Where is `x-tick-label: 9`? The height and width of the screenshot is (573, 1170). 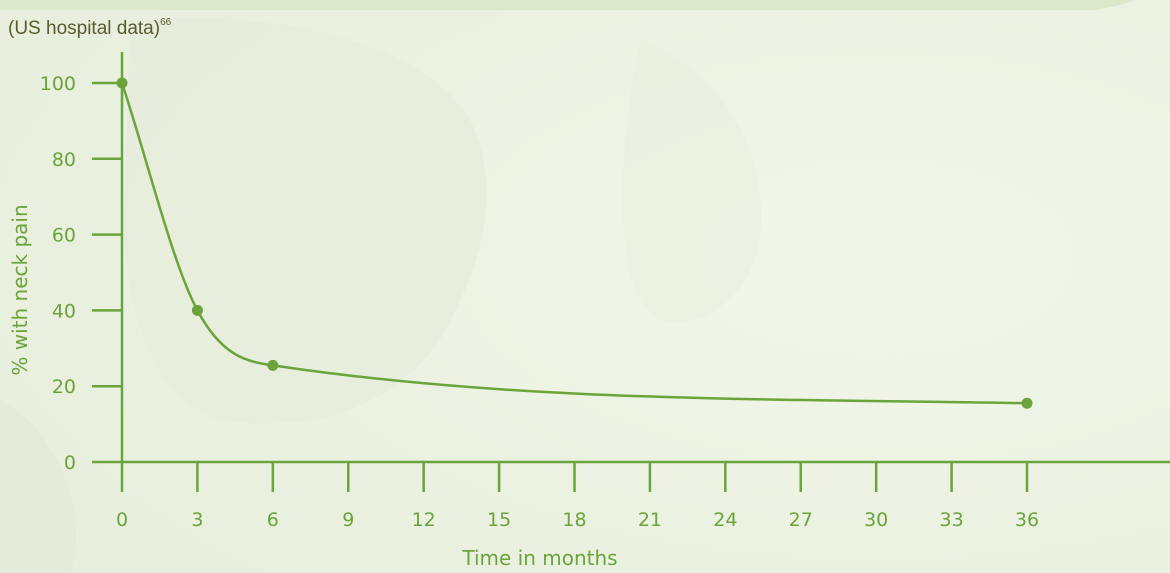
x-tick-label: 9 is located at coordinates (348, 520).